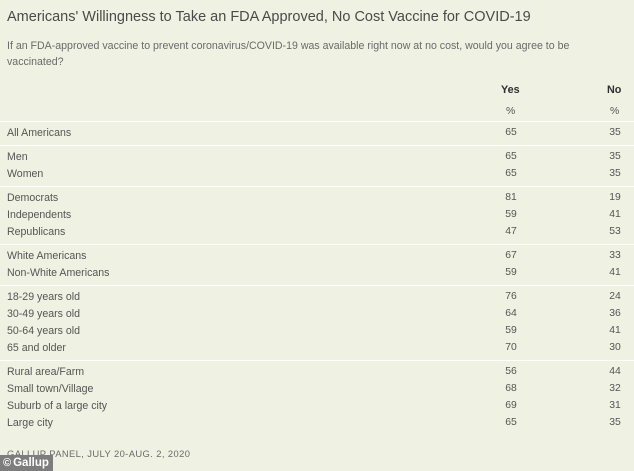 This screenshot has width=634, height=471. Describe the element at coordinates (58, 273) in the screenshot. I see `row-label: Non-White Americans` at that location.